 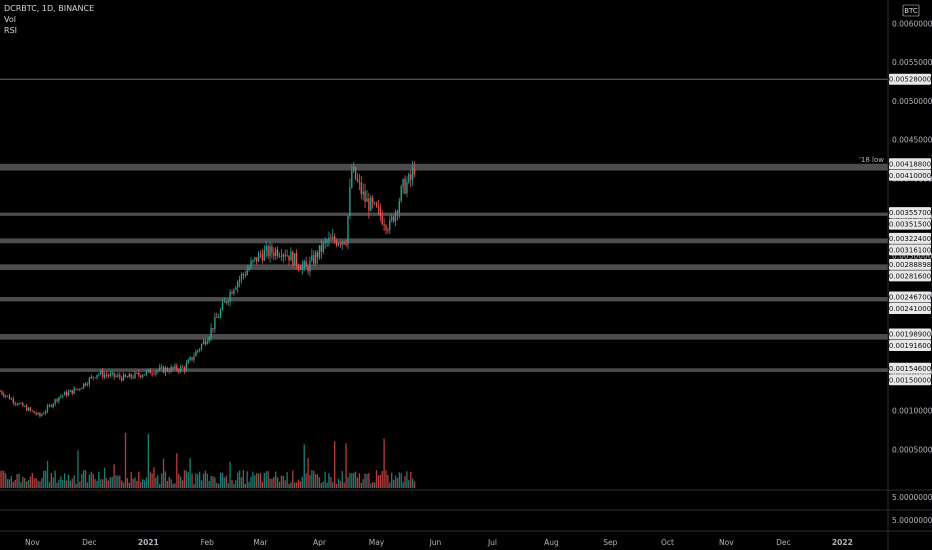 What do you see at coordinates (10, 19) in the screenshot?
I see `volume-indicator-label: Vol` at bounding box center [10, 19].